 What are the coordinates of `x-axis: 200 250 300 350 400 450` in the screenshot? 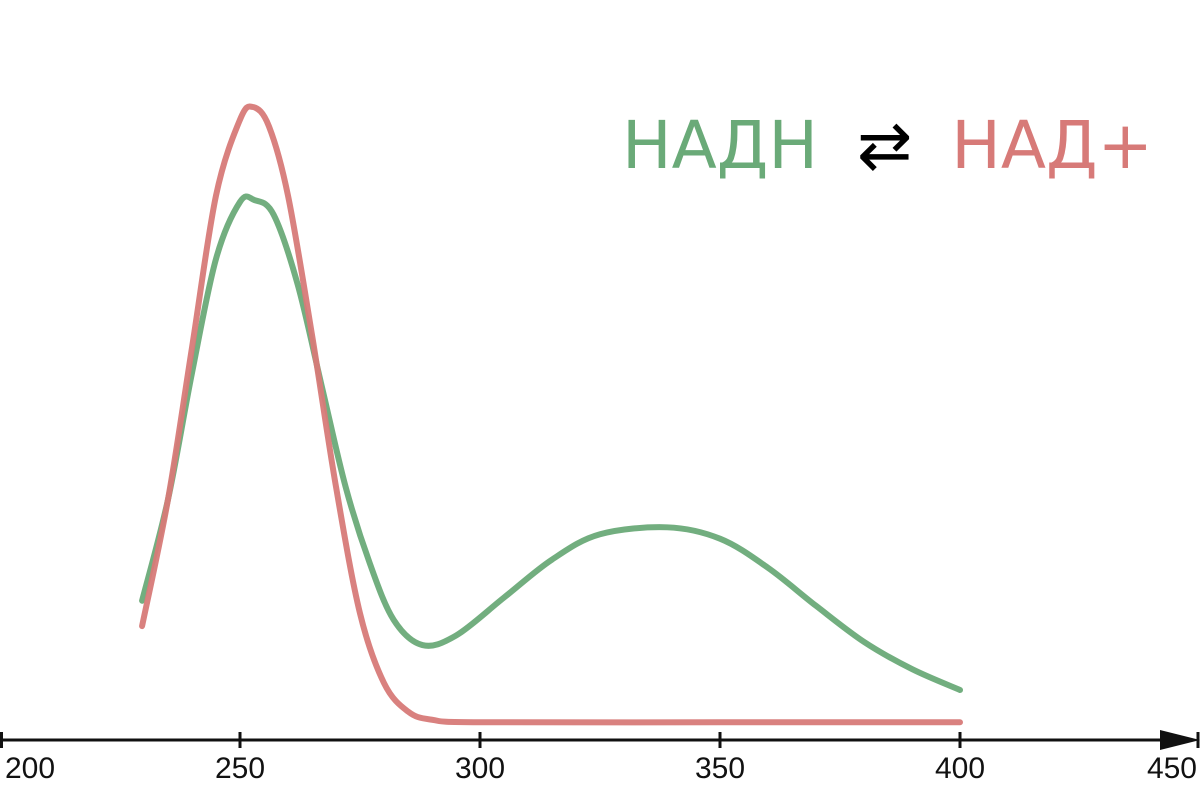 It's located at (600, 757).